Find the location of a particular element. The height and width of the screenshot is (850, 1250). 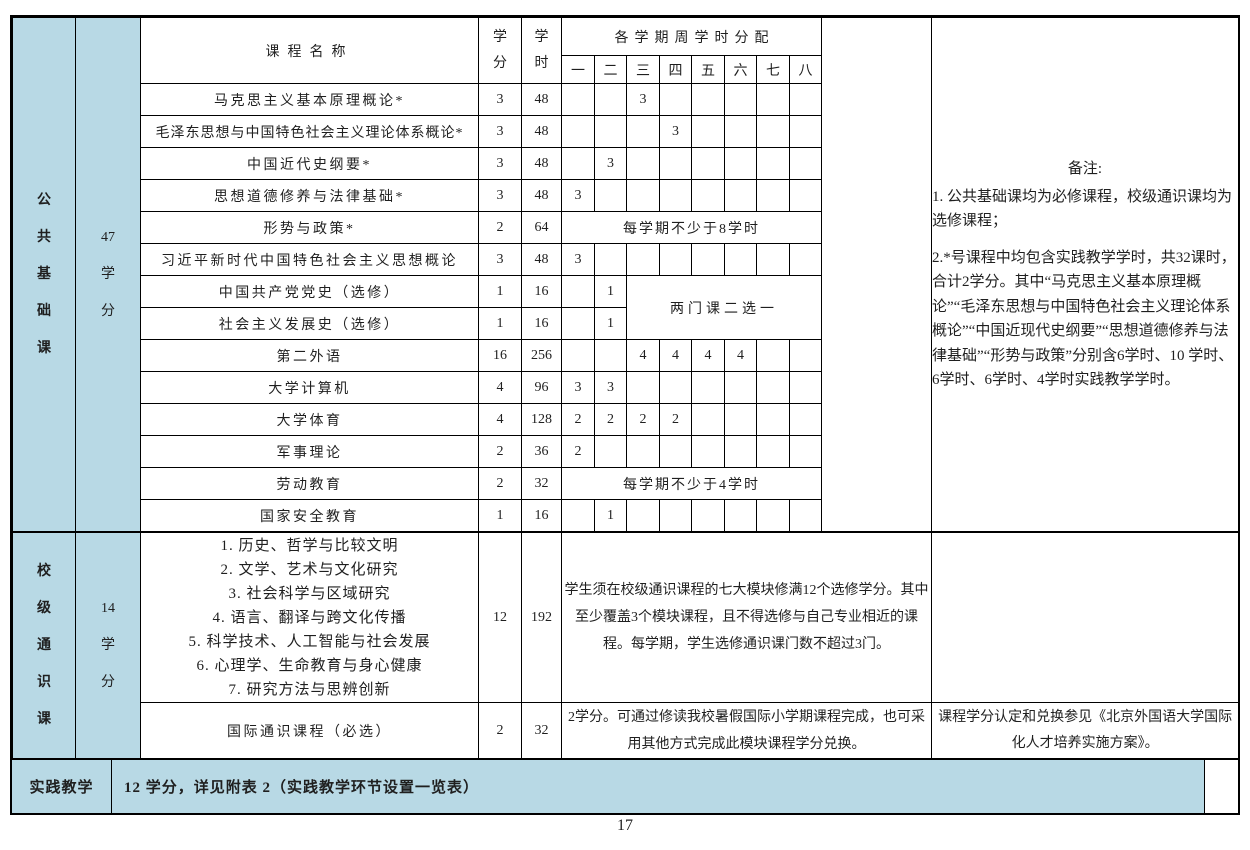

course-name-cell: 军事理论 is located at coordinates (309, 451).